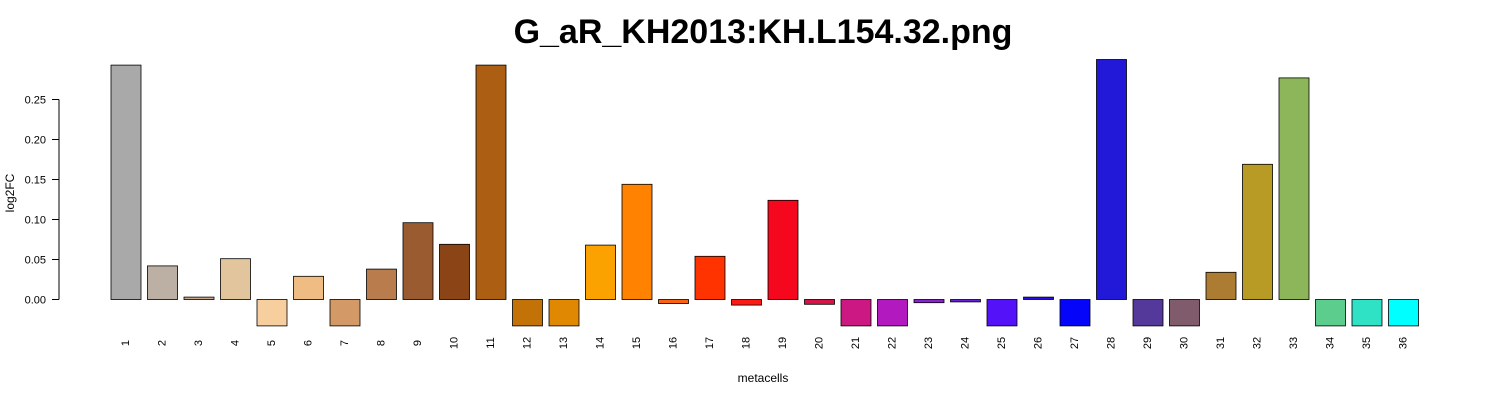  Describe the element at coordinates (746, 343) in the screenshot. I see `x-tick-label: 18` at that location.